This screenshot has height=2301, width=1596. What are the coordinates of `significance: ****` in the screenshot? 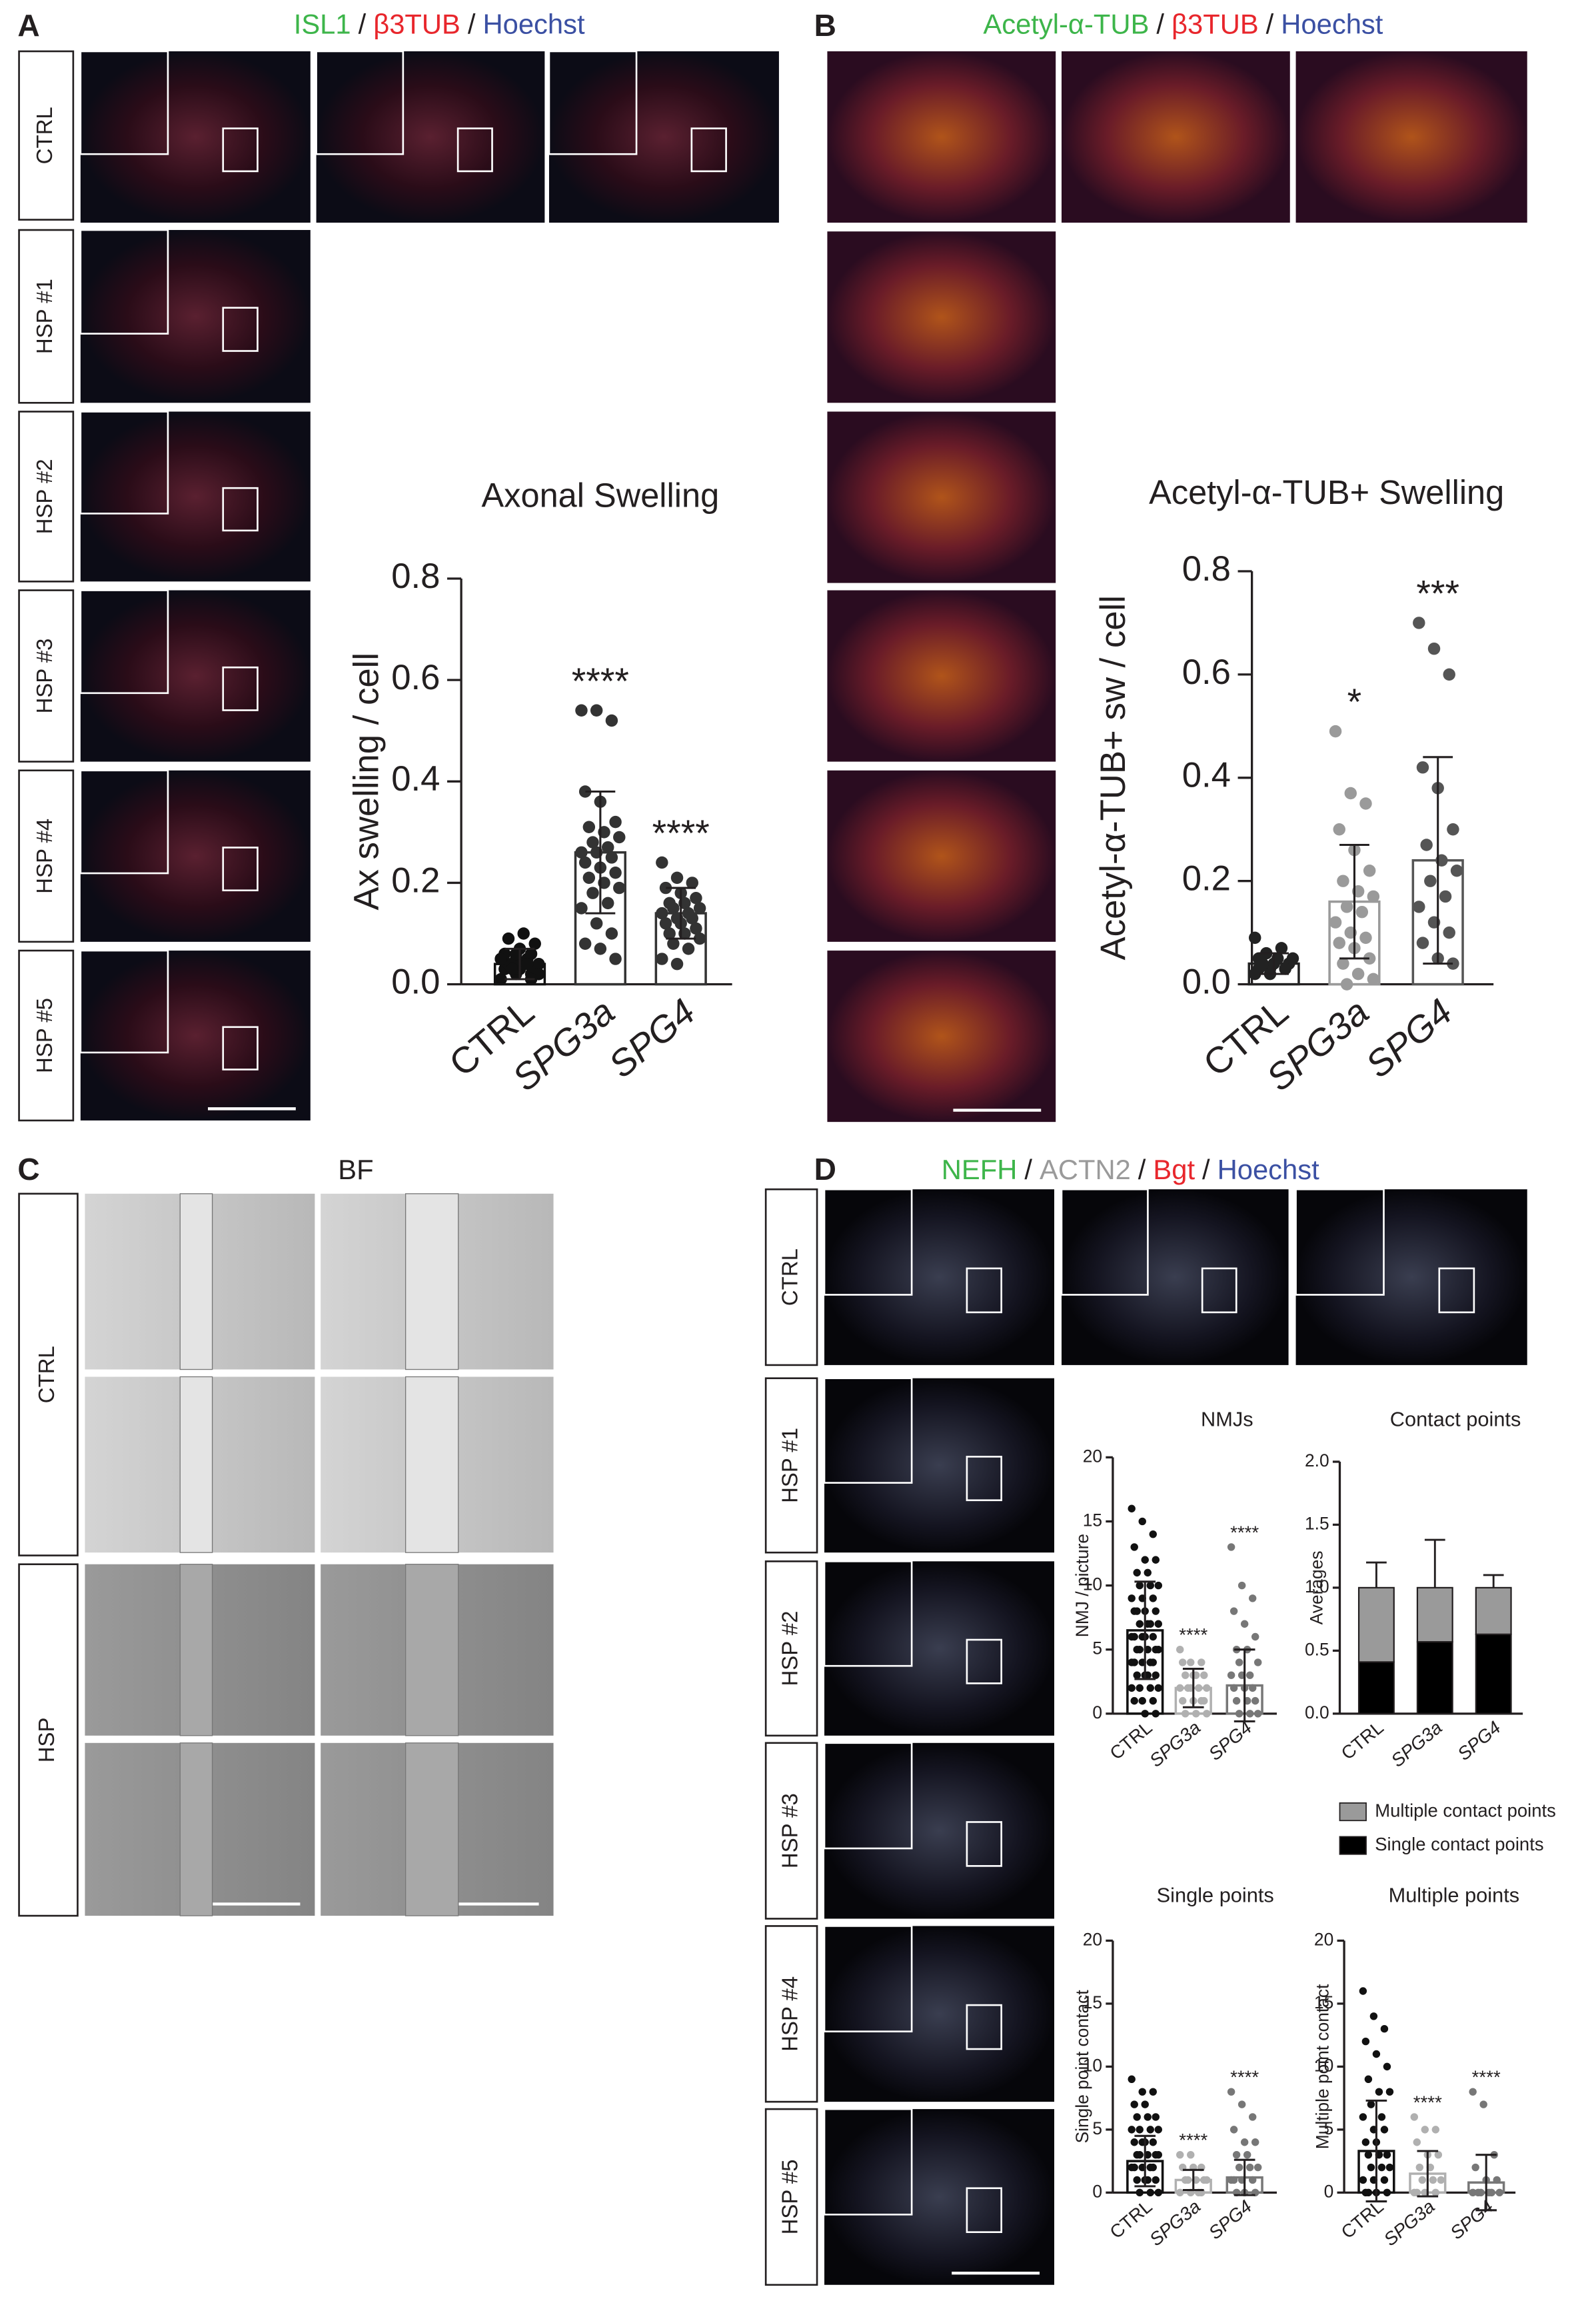 It's located at (1244, 2077).